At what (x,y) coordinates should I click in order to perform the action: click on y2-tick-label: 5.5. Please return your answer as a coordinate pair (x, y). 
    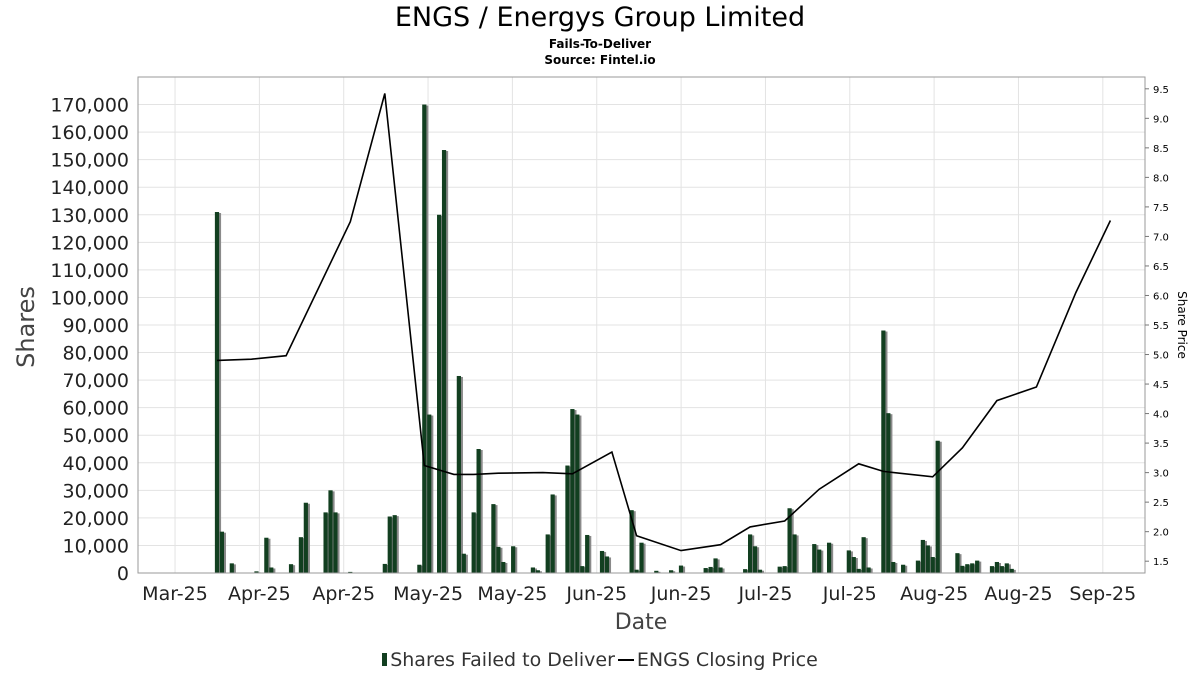
    Looking at the image, I should click on (1161, 326).